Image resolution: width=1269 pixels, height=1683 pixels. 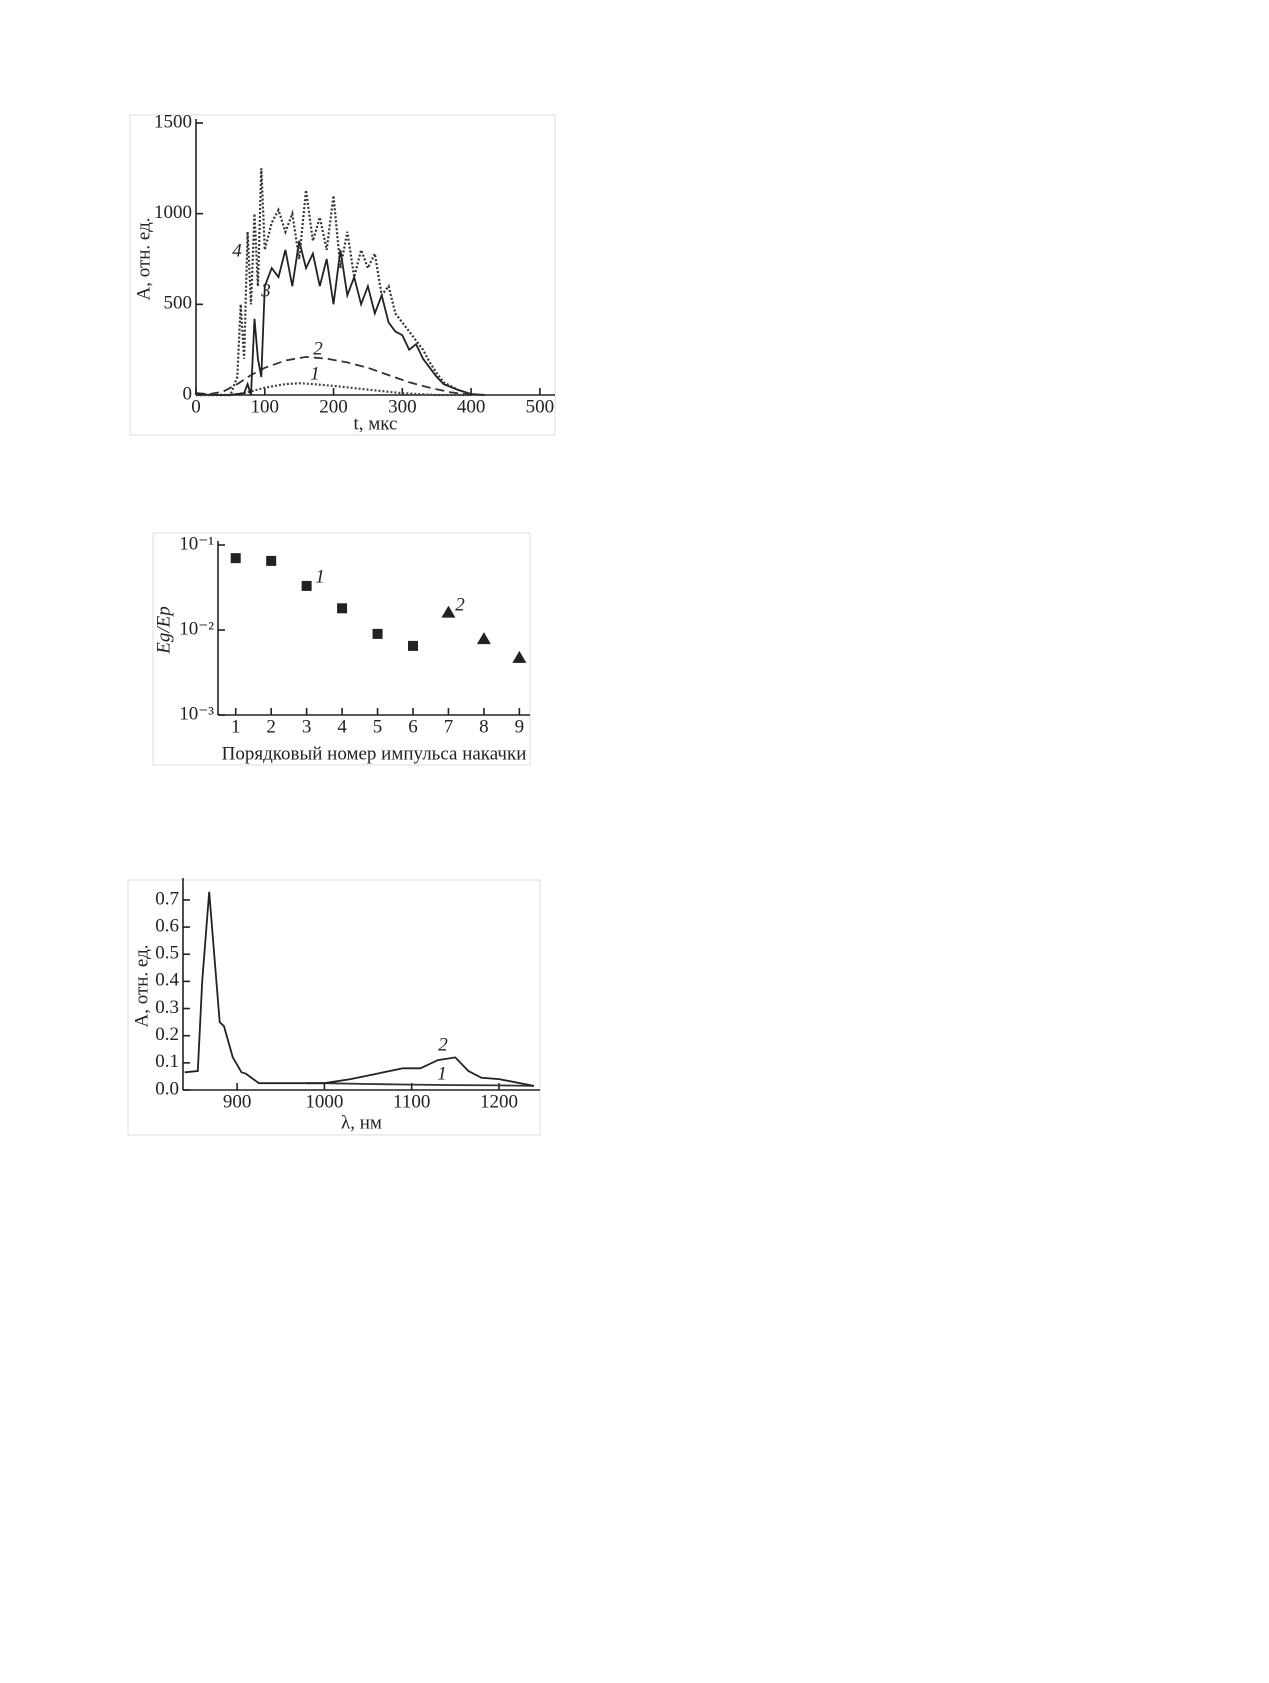 I want to click on y-tick-label: 0.1, so click(x=167, y=1061).